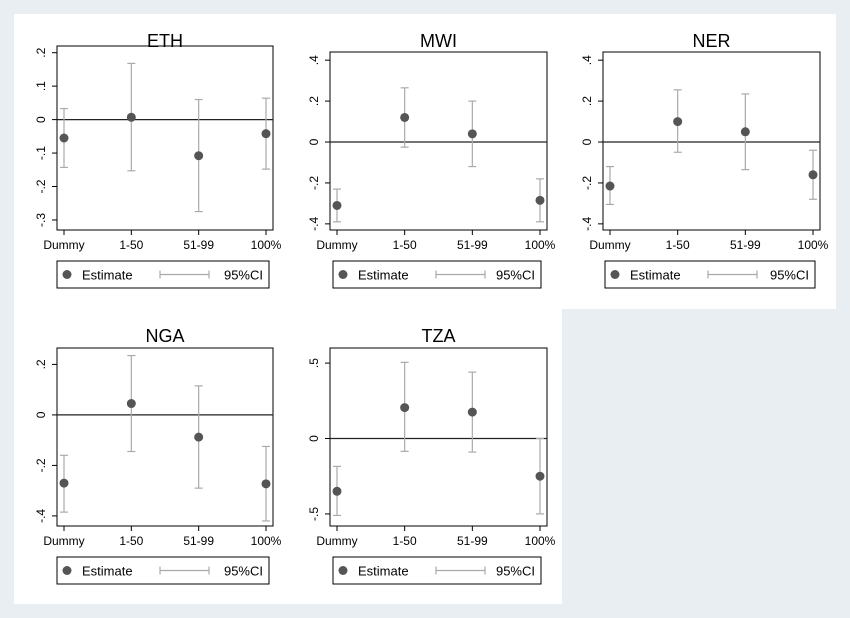 The height and width of the screenshot is (618, 850). What do you see at coordinates (164, 336) in the screenshot?
I see `subplot-title: NGA` at bounding box center [164, 336].